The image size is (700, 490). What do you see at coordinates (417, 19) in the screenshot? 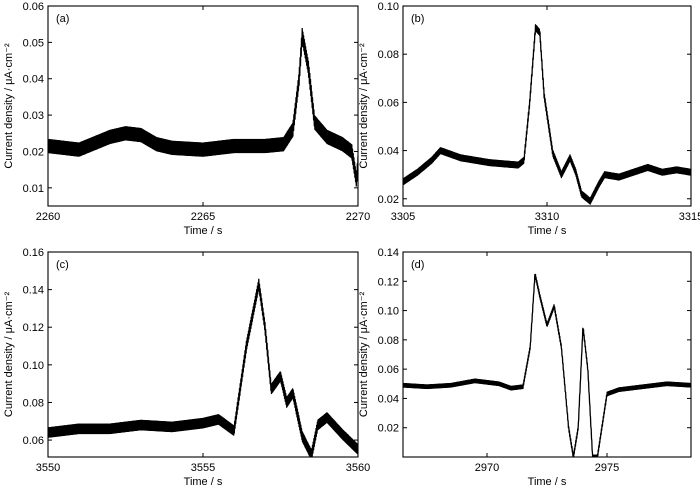
I see `panel-label: (b)` at bounding box center [417, 19].